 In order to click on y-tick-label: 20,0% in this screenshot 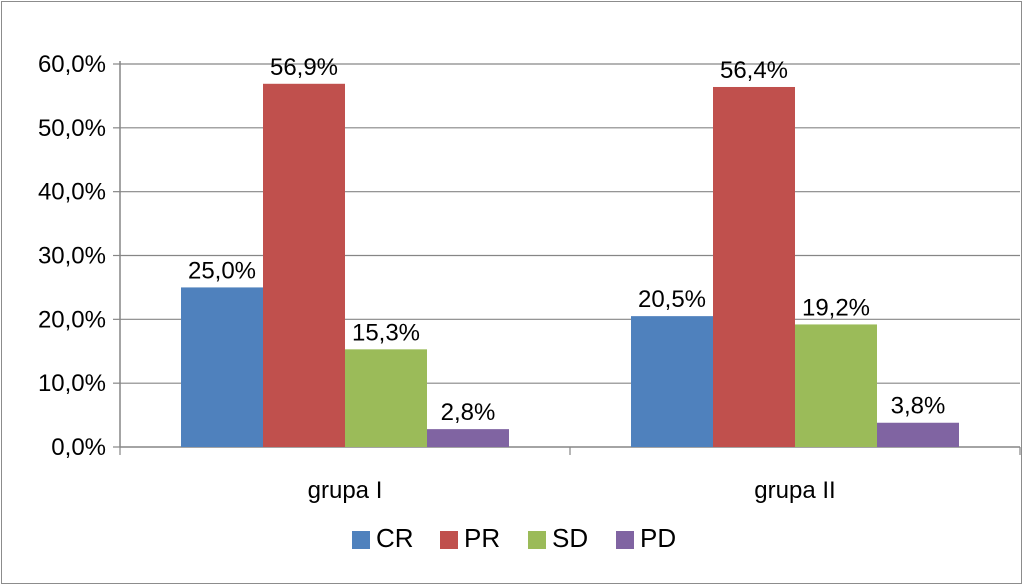, I will do `click(72, 319)`.